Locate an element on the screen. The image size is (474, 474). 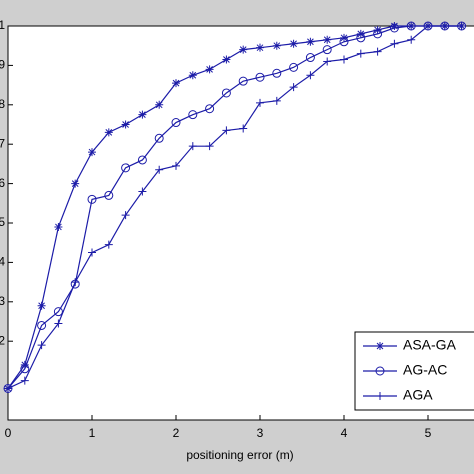
x-tick-label: 3 is located at coordinates (260, 433).